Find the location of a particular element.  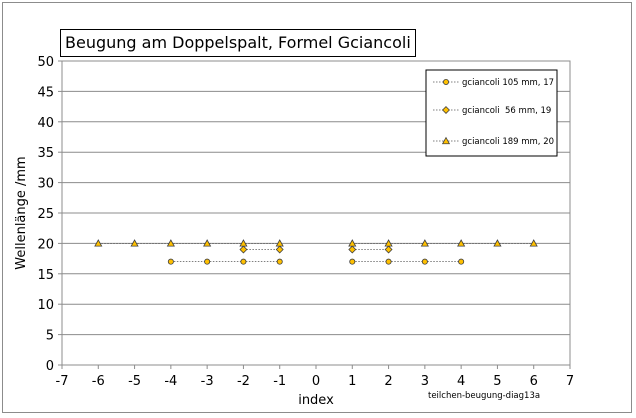

x-tick-label: -5 is located at coordinates (134, 381).